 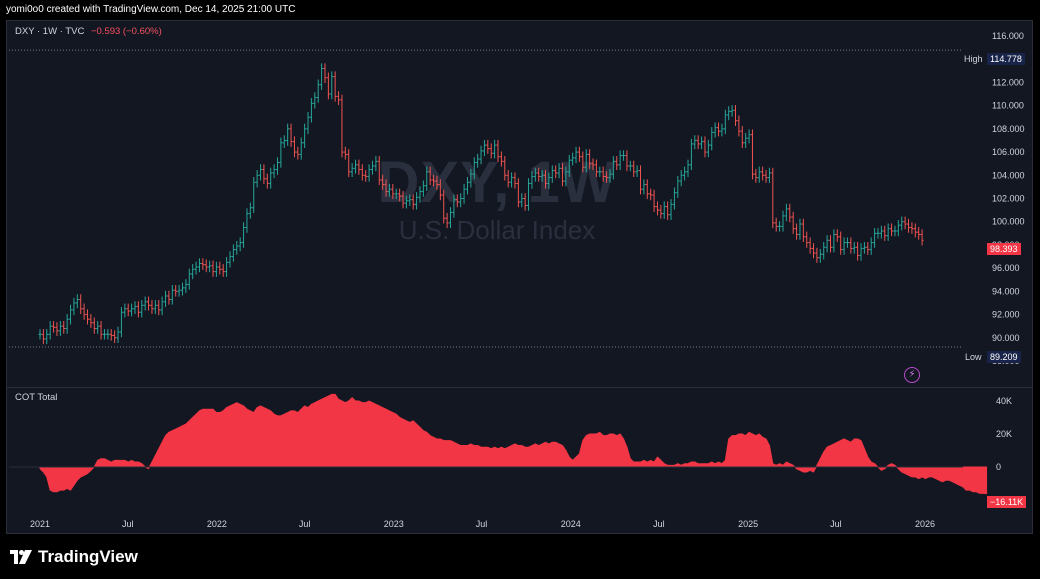 I want to click on indicator-legend: COT Total, so click(x=36, y=397).